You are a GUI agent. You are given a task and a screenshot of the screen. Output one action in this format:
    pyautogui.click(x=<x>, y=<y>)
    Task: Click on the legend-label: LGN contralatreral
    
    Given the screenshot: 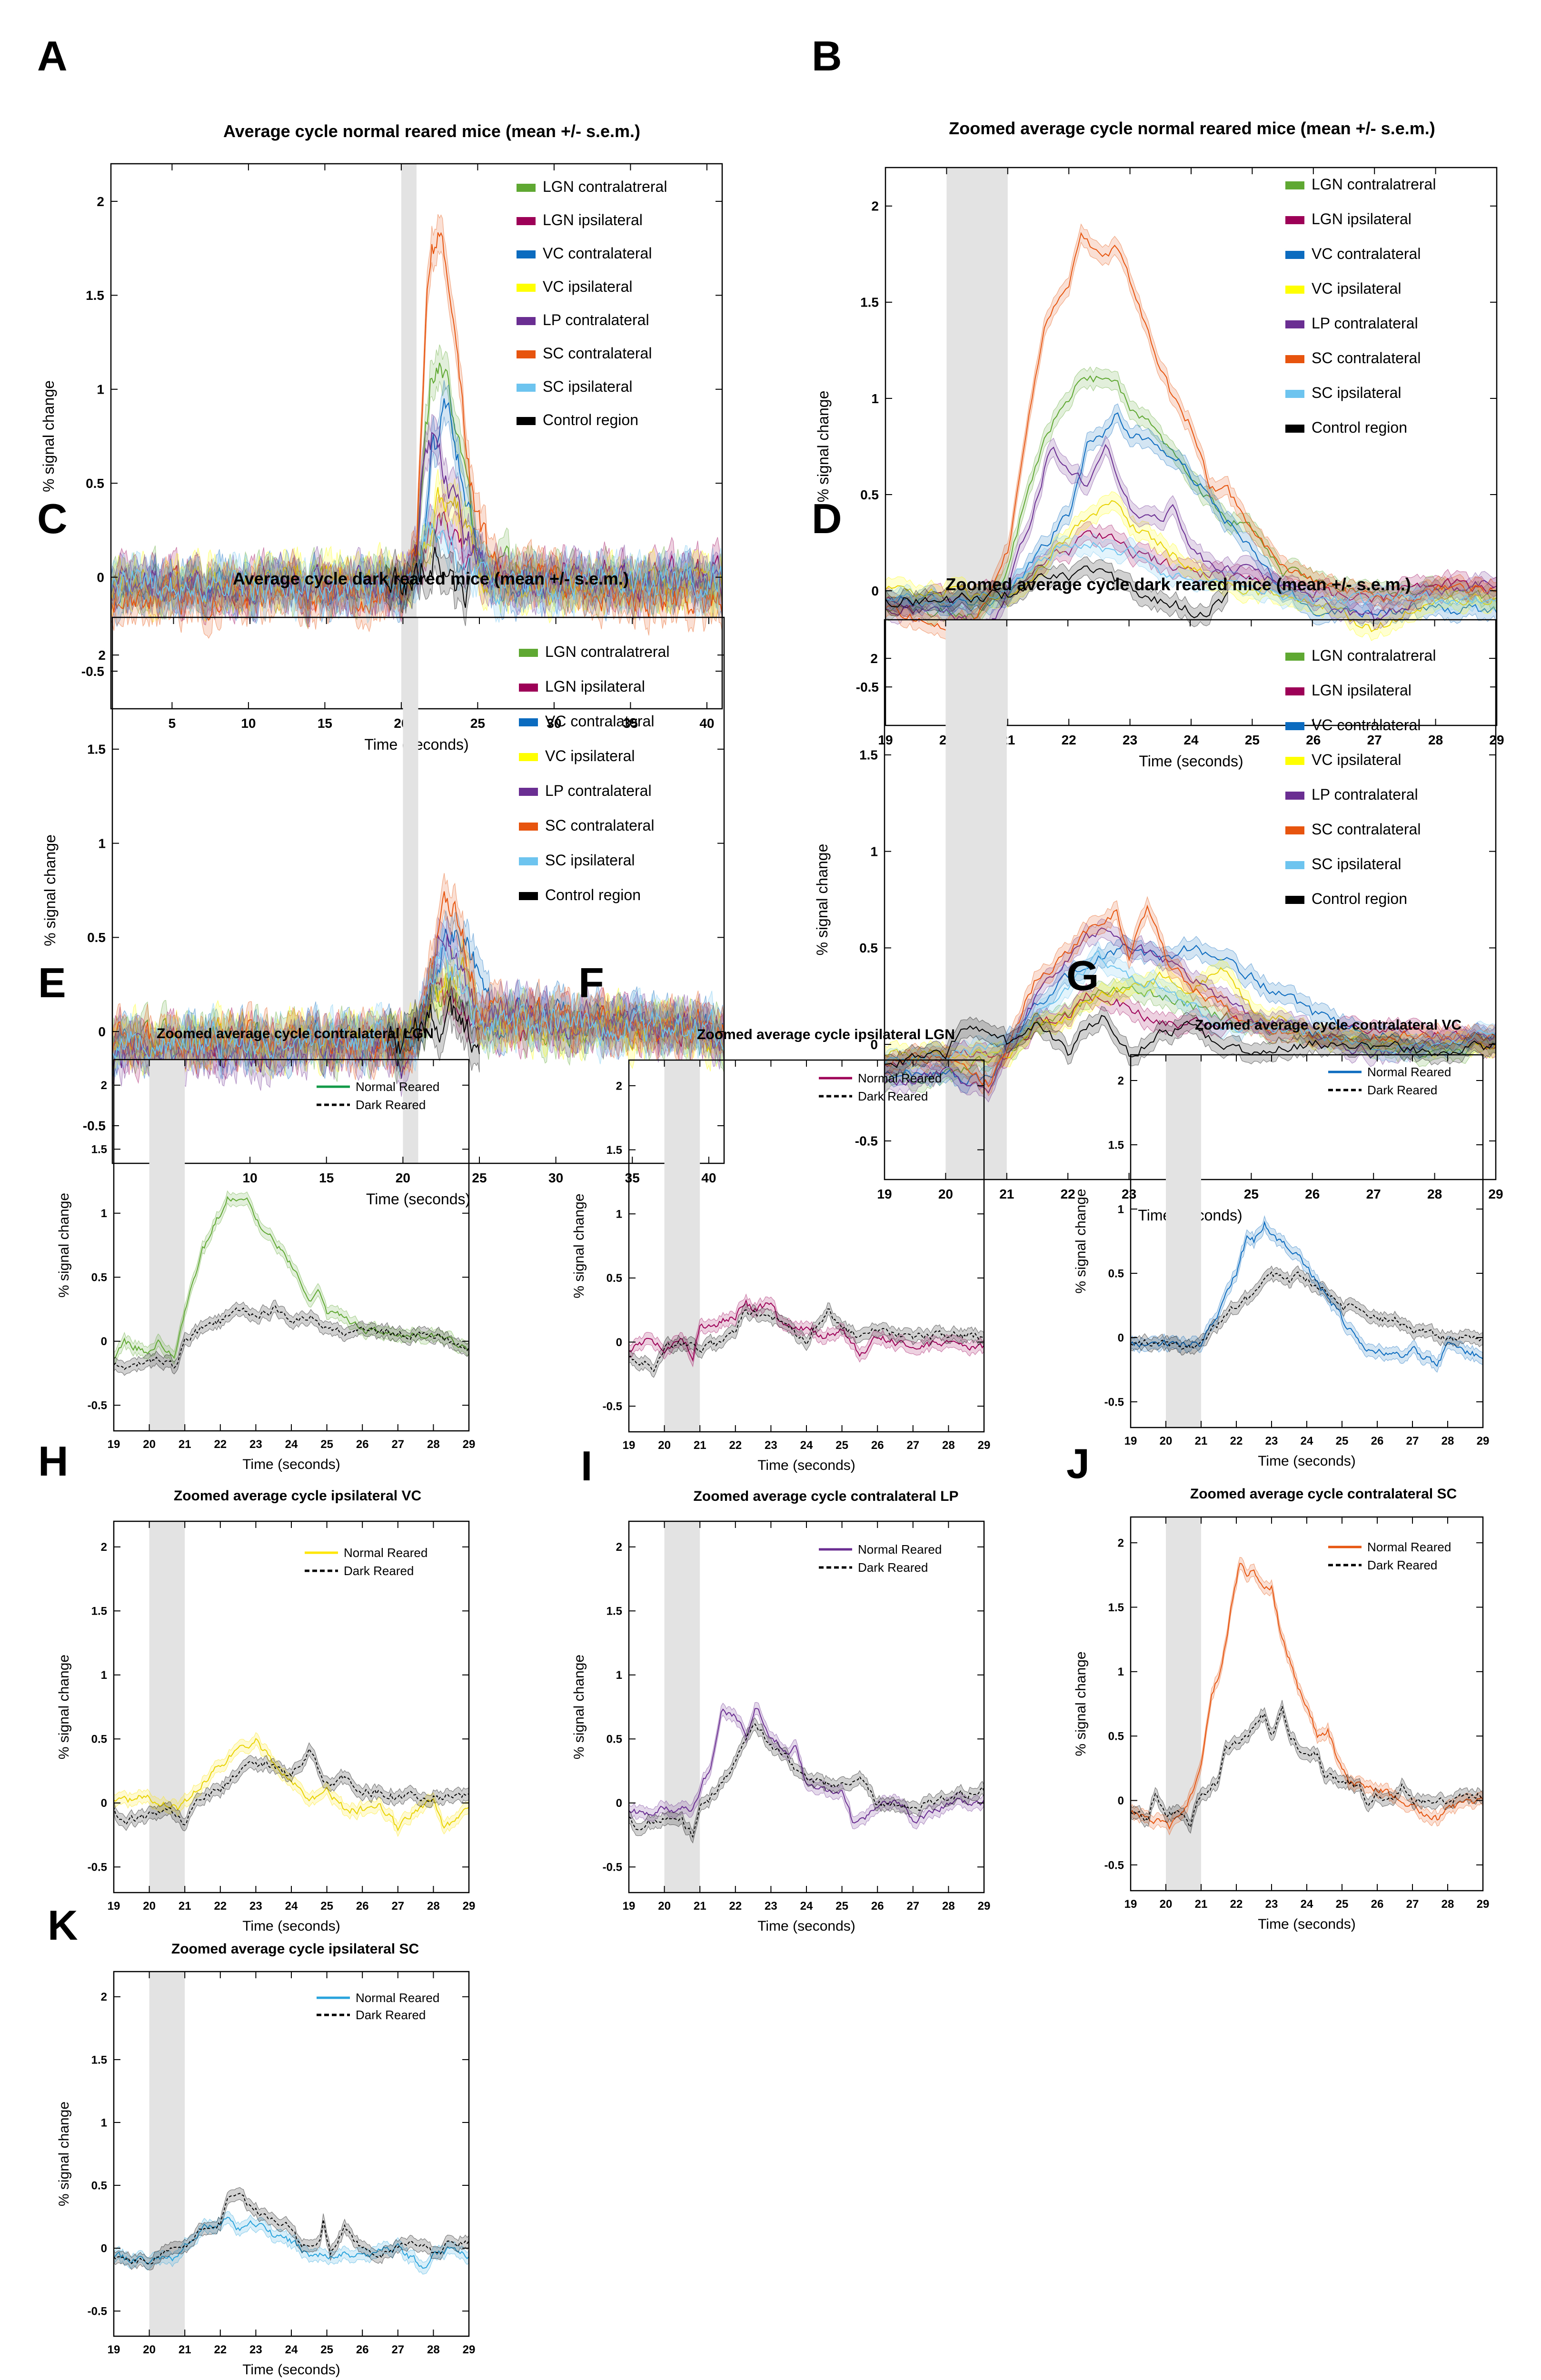 What is the action you would take?
    pyautogui.click(x=1374, y=655)
    